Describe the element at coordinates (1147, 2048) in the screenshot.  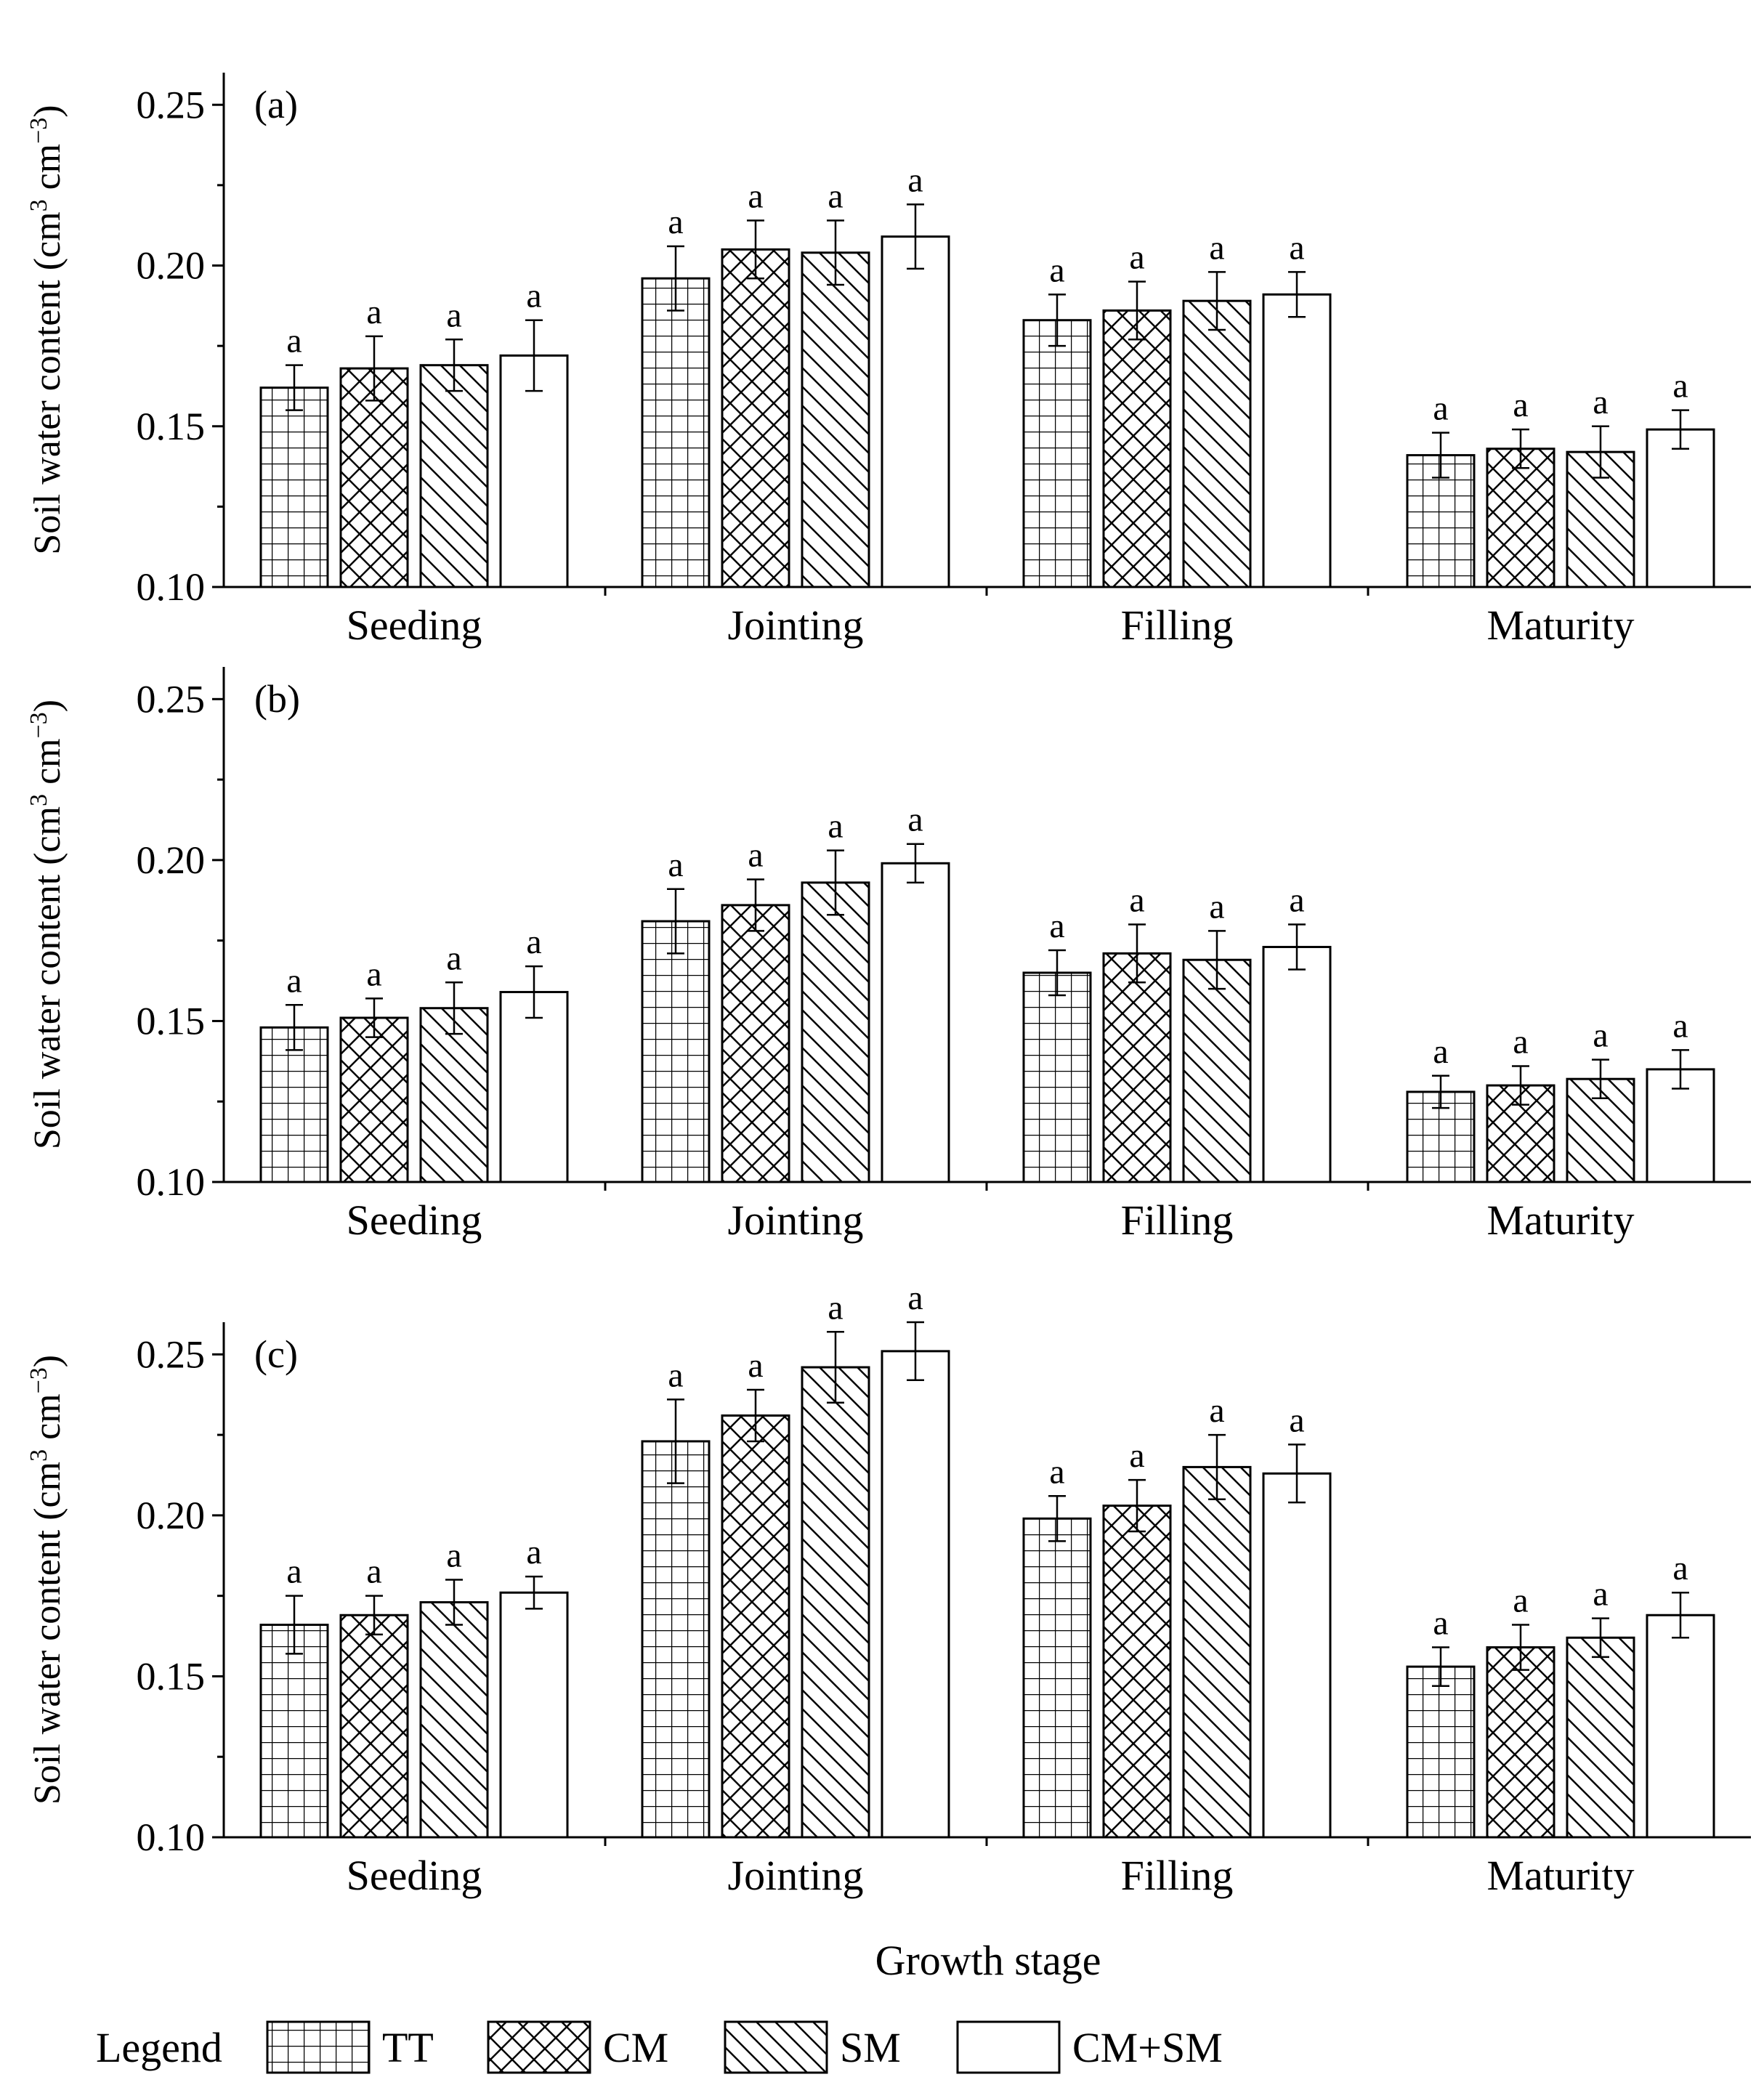
I see `legend-label: CM+SM` at that location.